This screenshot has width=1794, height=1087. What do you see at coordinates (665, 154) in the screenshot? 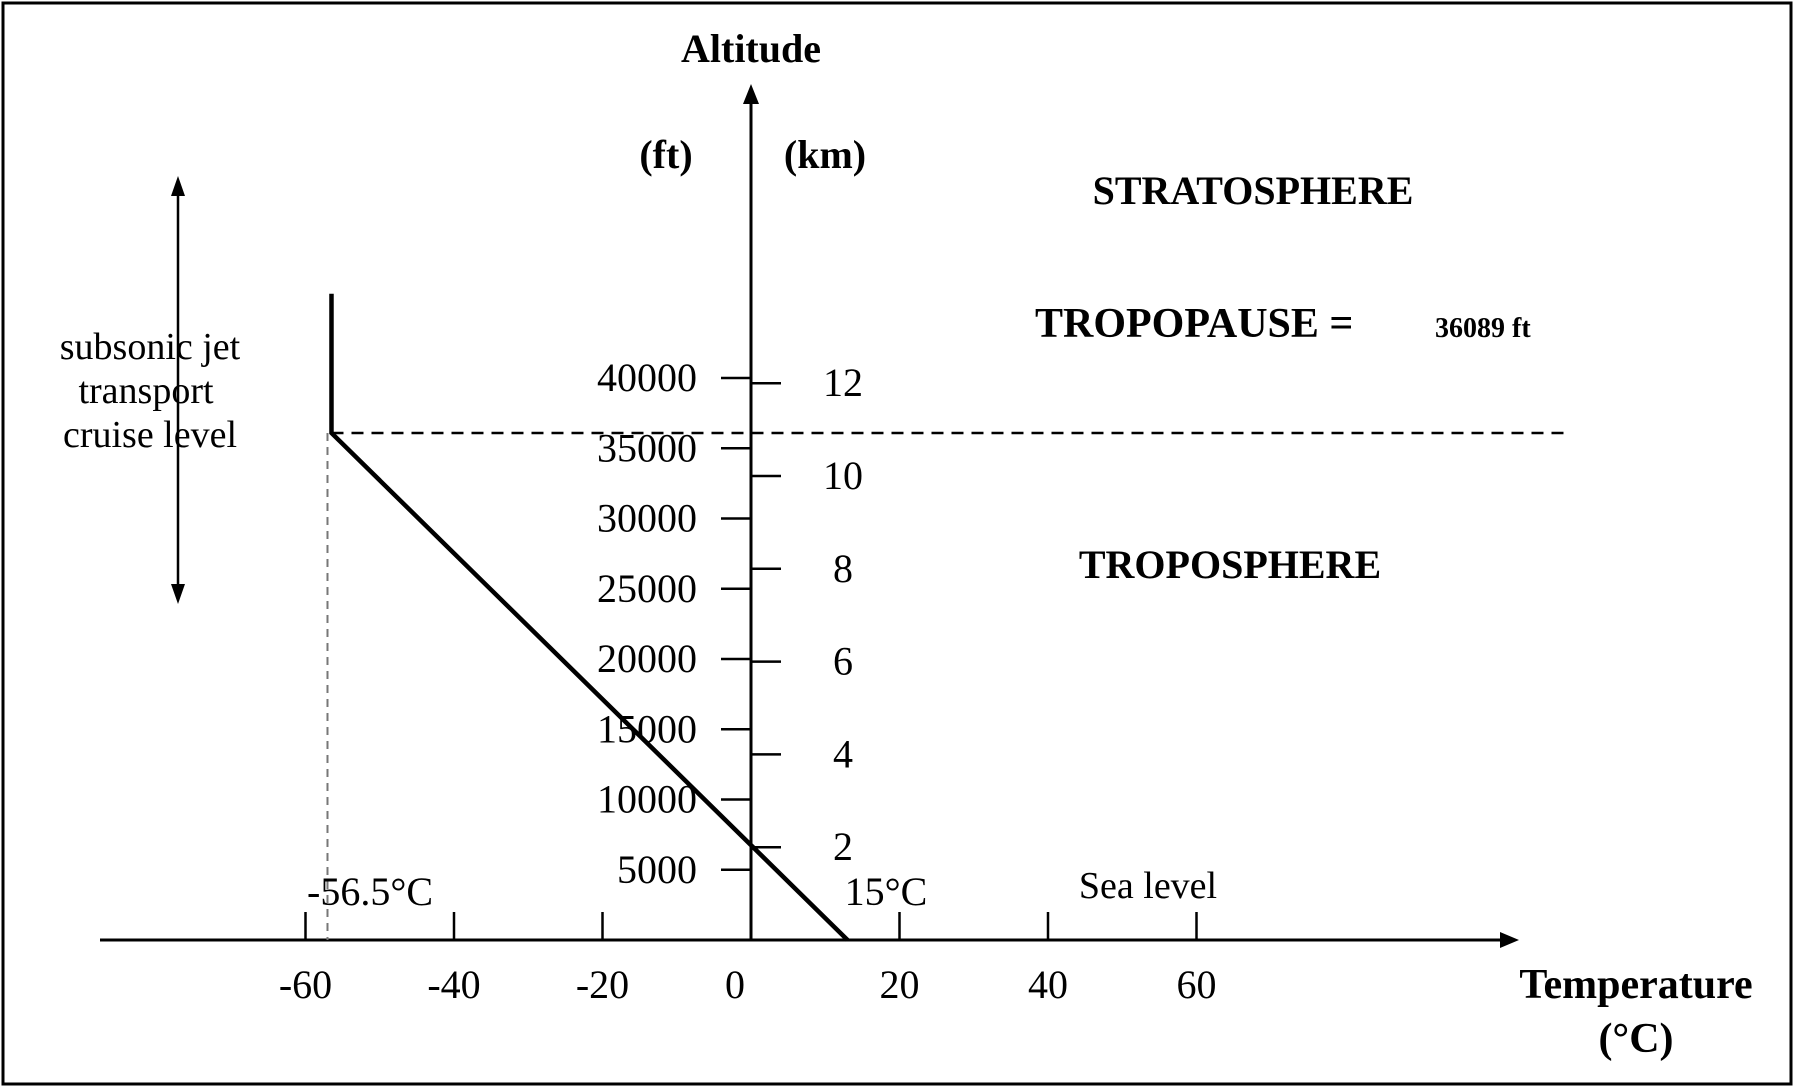
I see `y-unit-ft: (ft)` at bounding box center [665, 154].